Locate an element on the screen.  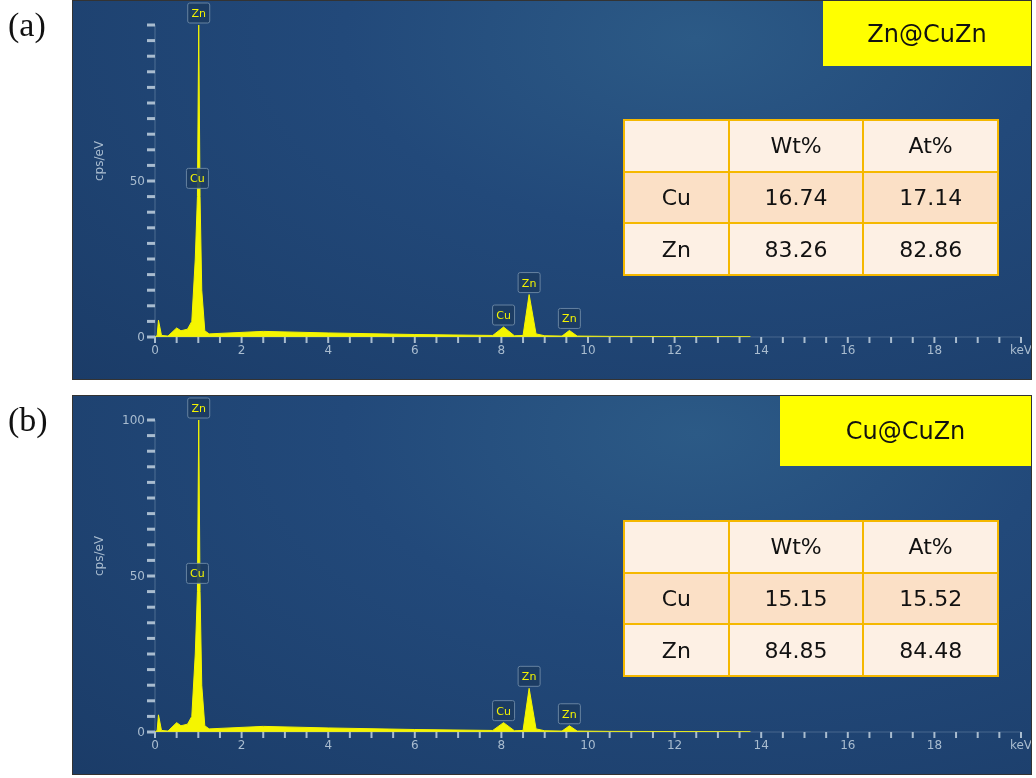
chart-title: (a) is located at coordinates (27, 25).